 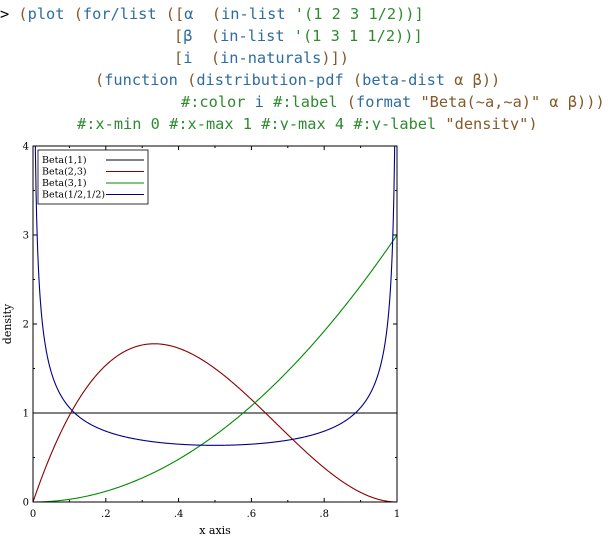 What do you see at coordinates (9, 14) in the screenshot?
I see `code-token: >` at bounding box center [9, 14].